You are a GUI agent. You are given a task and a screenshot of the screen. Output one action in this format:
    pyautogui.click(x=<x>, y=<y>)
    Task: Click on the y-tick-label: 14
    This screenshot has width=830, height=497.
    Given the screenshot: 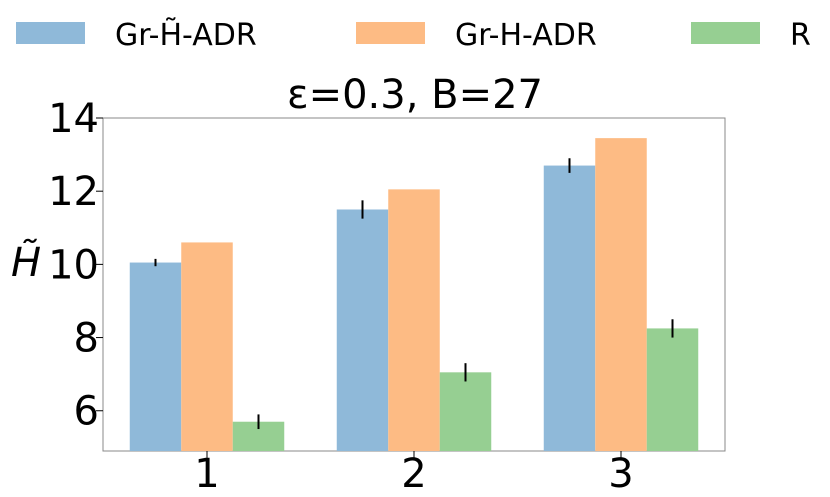 What is the action you would take?
    pyautogui.click(x=73, y=119)
    